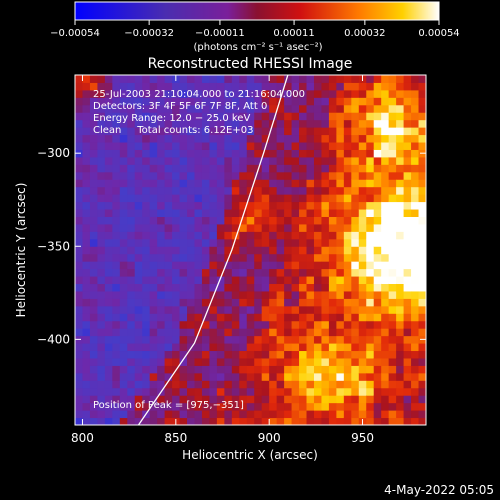 This screenshot has width=500, height=500. I want to click on x-axis-label: Heliocentric X (arcsec), so click(250, 455).